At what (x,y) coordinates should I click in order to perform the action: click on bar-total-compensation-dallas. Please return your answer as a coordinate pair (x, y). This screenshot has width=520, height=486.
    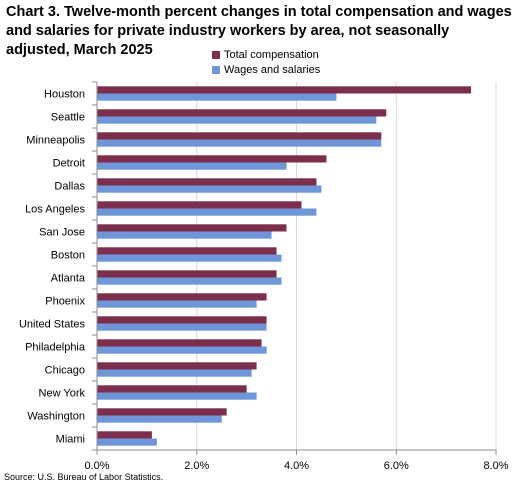
    Looking at the image, I should click on (207, 182).